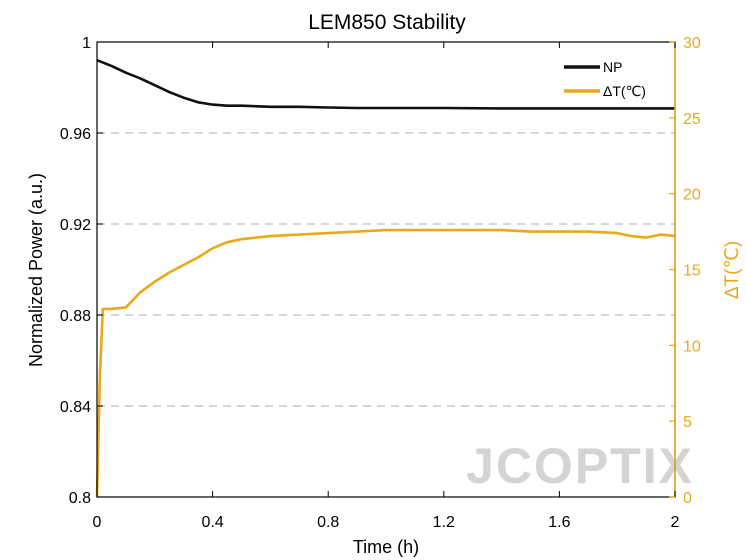 Image resolution: width=747 pixels, height=560 pixels. What do you see at coordinates (385, 84) in the screenshot?
I see `series-line-np` at bounding box center [385, 84].